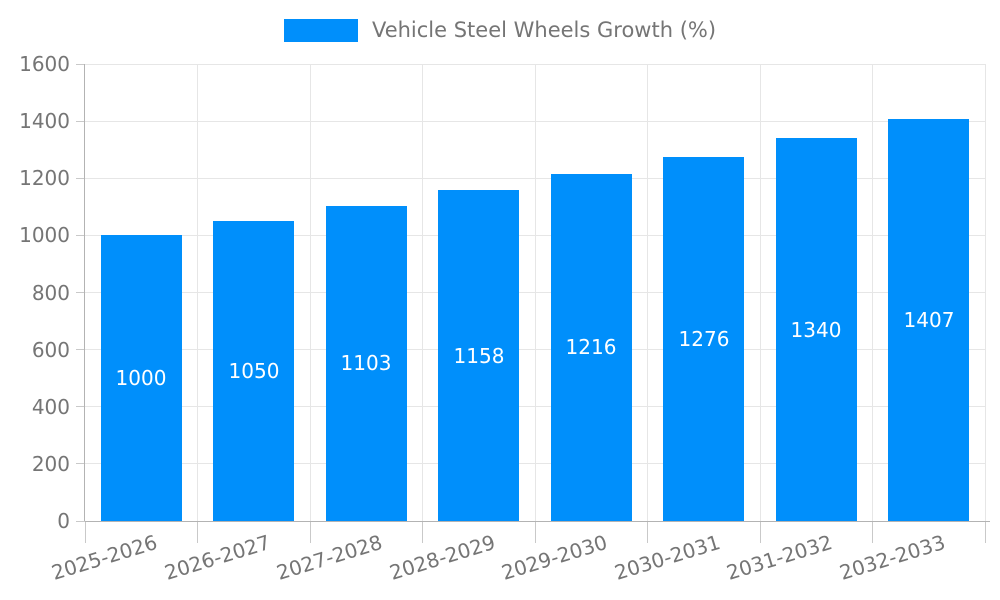  What do you see at coordinates (544, 30) in the screenshot?
I see `legend-label: Vehicle Steel Wheels Growth (%)` at bounding box center [544, 30].